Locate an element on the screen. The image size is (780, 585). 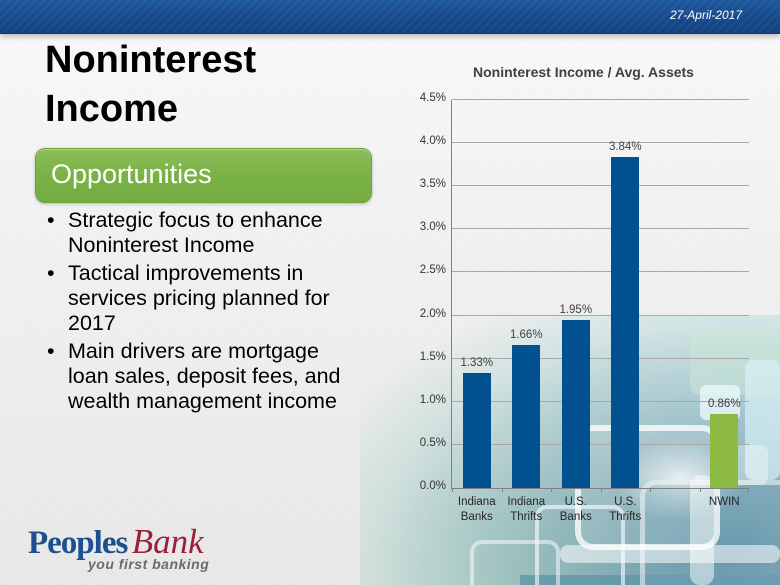
x-axis-category-label: U.S. Banks is located at coordinates (575, 509).